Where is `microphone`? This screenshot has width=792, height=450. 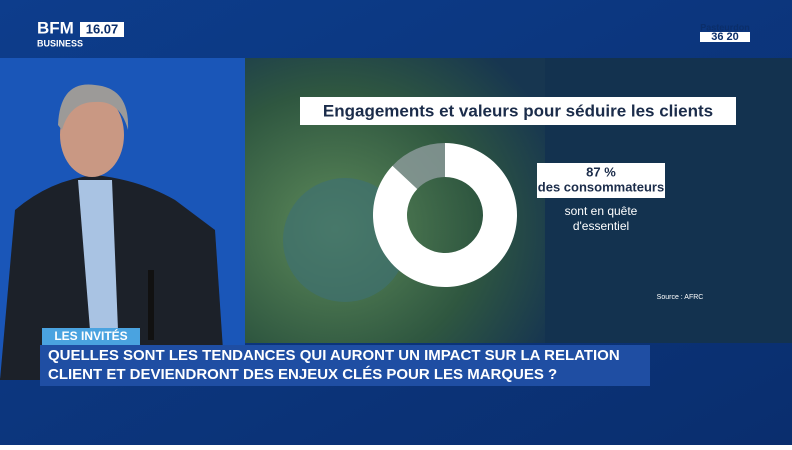
microphone is located at coordinates (151, 305).